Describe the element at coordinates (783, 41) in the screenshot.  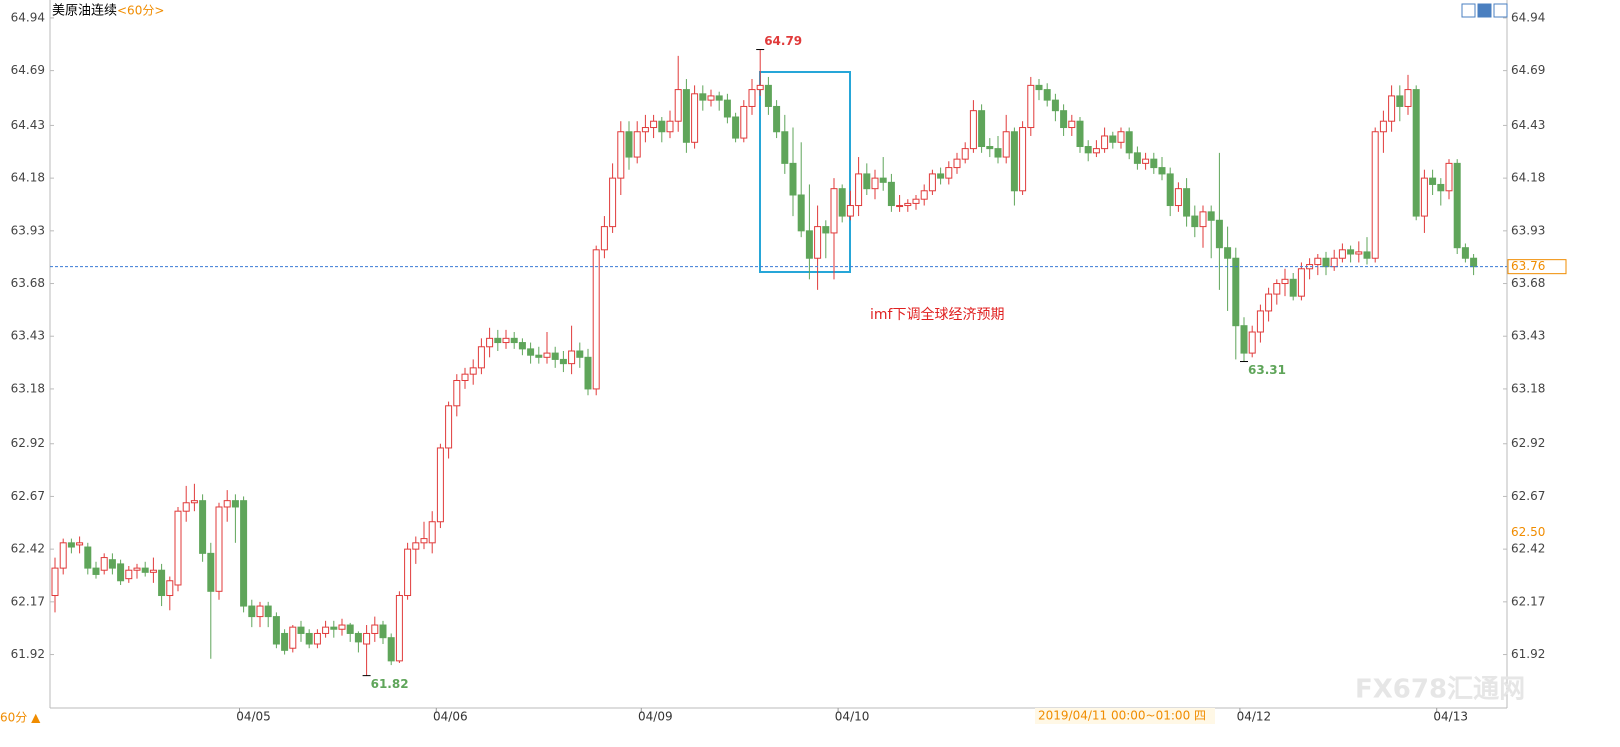
I see `extreme-label: 64.79` at that location.